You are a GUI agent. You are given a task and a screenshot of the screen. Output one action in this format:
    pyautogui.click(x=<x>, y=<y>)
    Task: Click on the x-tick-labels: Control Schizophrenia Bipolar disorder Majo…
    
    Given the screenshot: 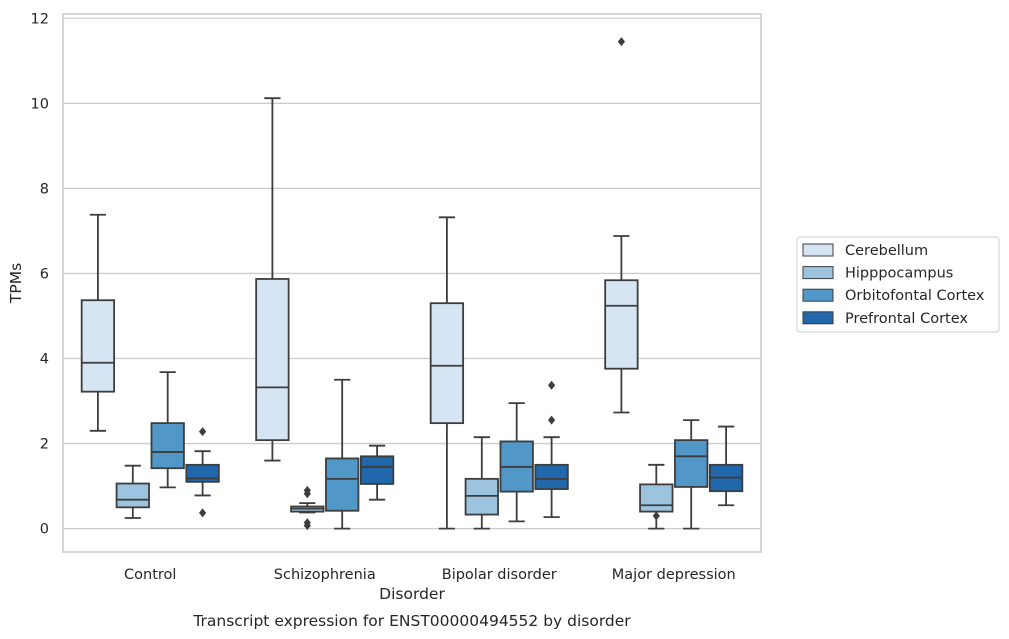 What is the action you would take?
    pyautogui.click(x=430, y=575)
    